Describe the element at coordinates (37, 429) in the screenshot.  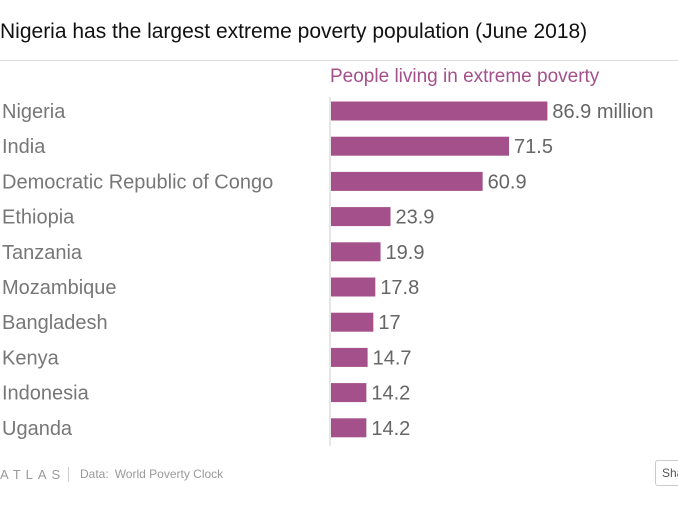
I see `category-label: Uganda` at that location.